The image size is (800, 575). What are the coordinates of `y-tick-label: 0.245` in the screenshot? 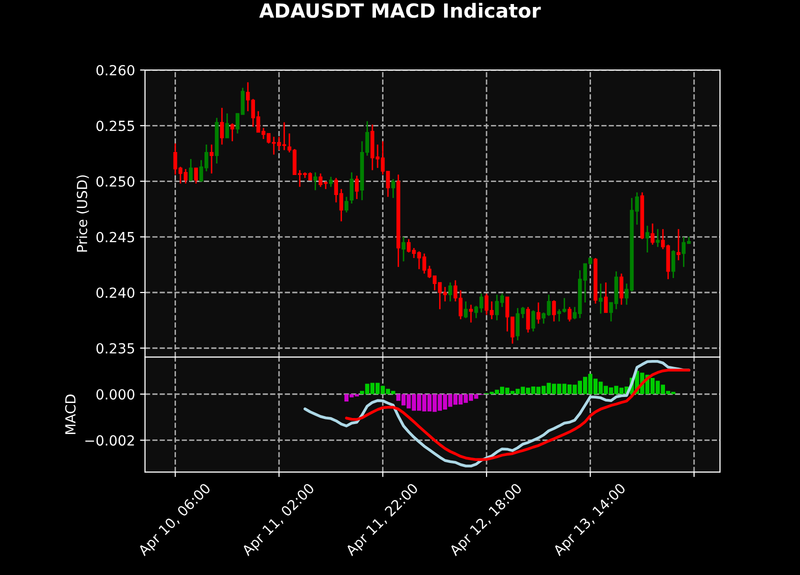 It's located at (115, 237).